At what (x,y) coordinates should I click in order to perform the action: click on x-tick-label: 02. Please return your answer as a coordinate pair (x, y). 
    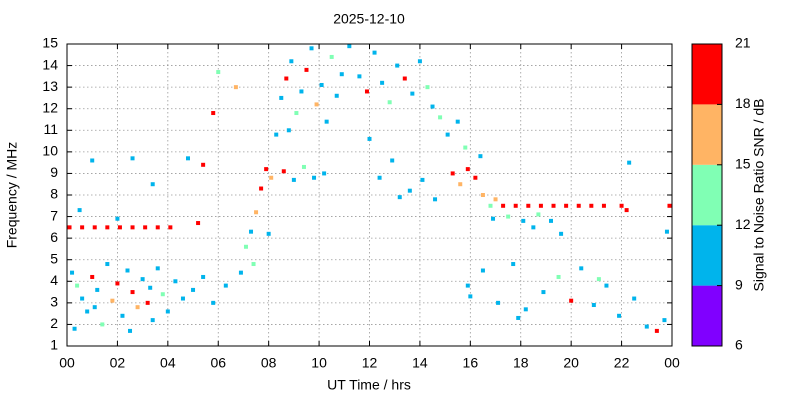
    Looking at the image, I should click on (118, 363).